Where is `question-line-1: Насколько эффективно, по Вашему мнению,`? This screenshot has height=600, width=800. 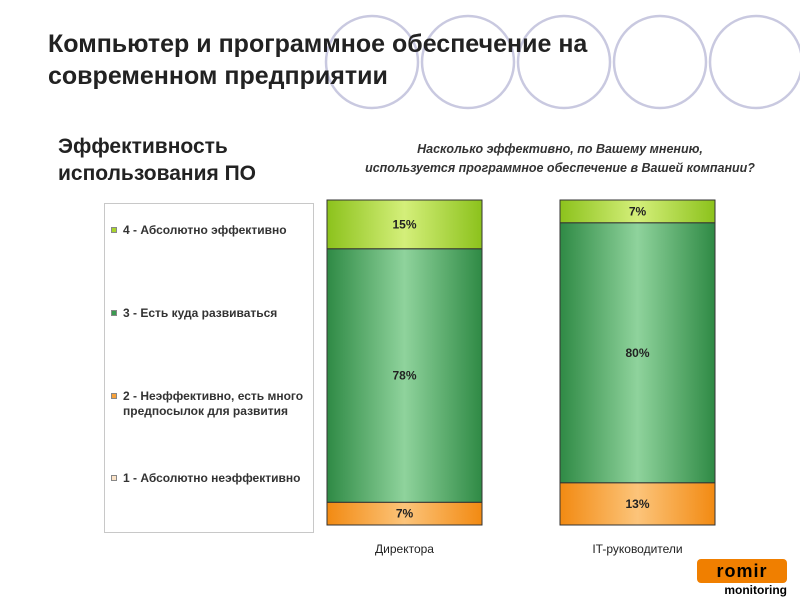
question-line-1: Насколько эффективно, по Вашему мнению, is located at coordinates (560, 149).